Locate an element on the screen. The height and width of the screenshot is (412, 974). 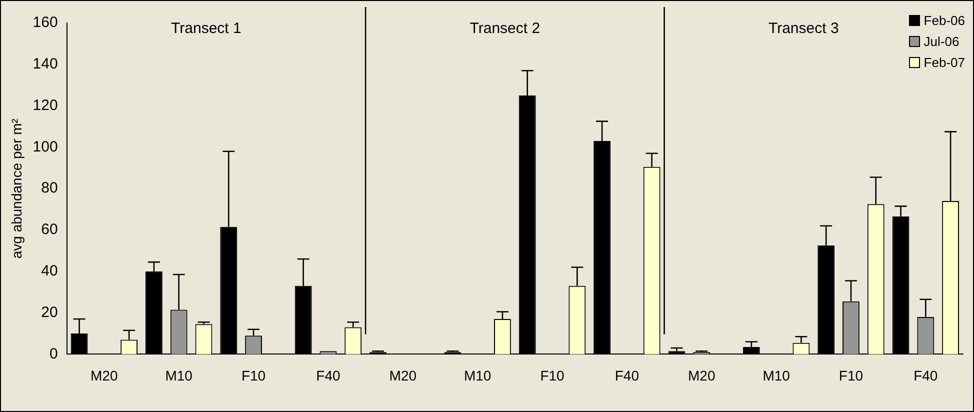
y-tick-label: 60 is located at coordinates (49, 229).